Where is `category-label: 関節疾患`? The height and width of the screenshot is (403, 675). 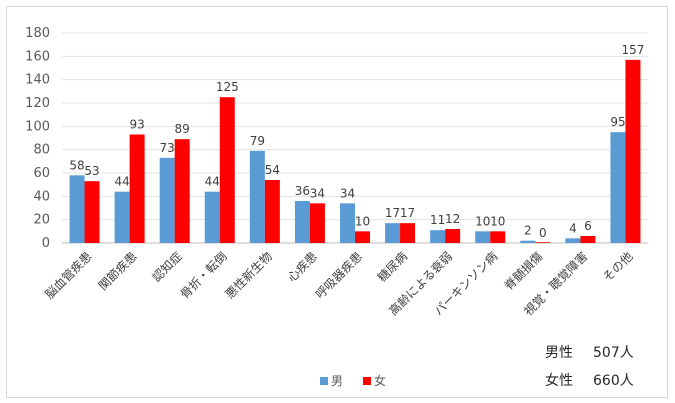
category-label: 関節疾患 is located at coordinates (117, 271).